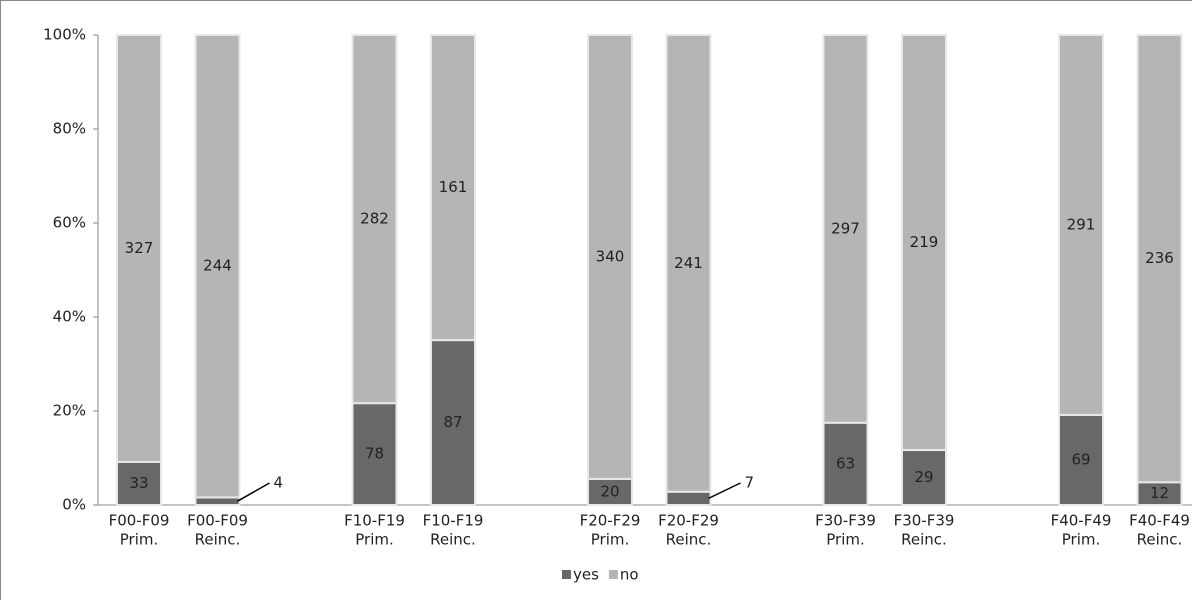 The width and height of the screenshot is (1192, 600). Describe the element at coordinates (69, 129) in the screenshot. I see `y-tick-label: 80%` at that location.